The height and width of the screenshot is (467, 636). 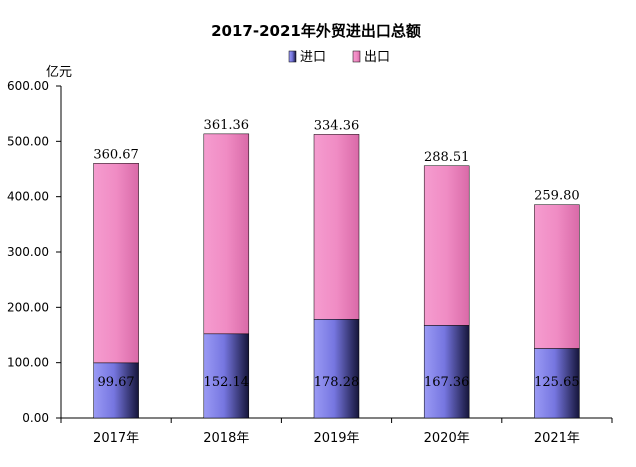 I want to click on x-tick-label: 2020年, so click(x=447, y=438).